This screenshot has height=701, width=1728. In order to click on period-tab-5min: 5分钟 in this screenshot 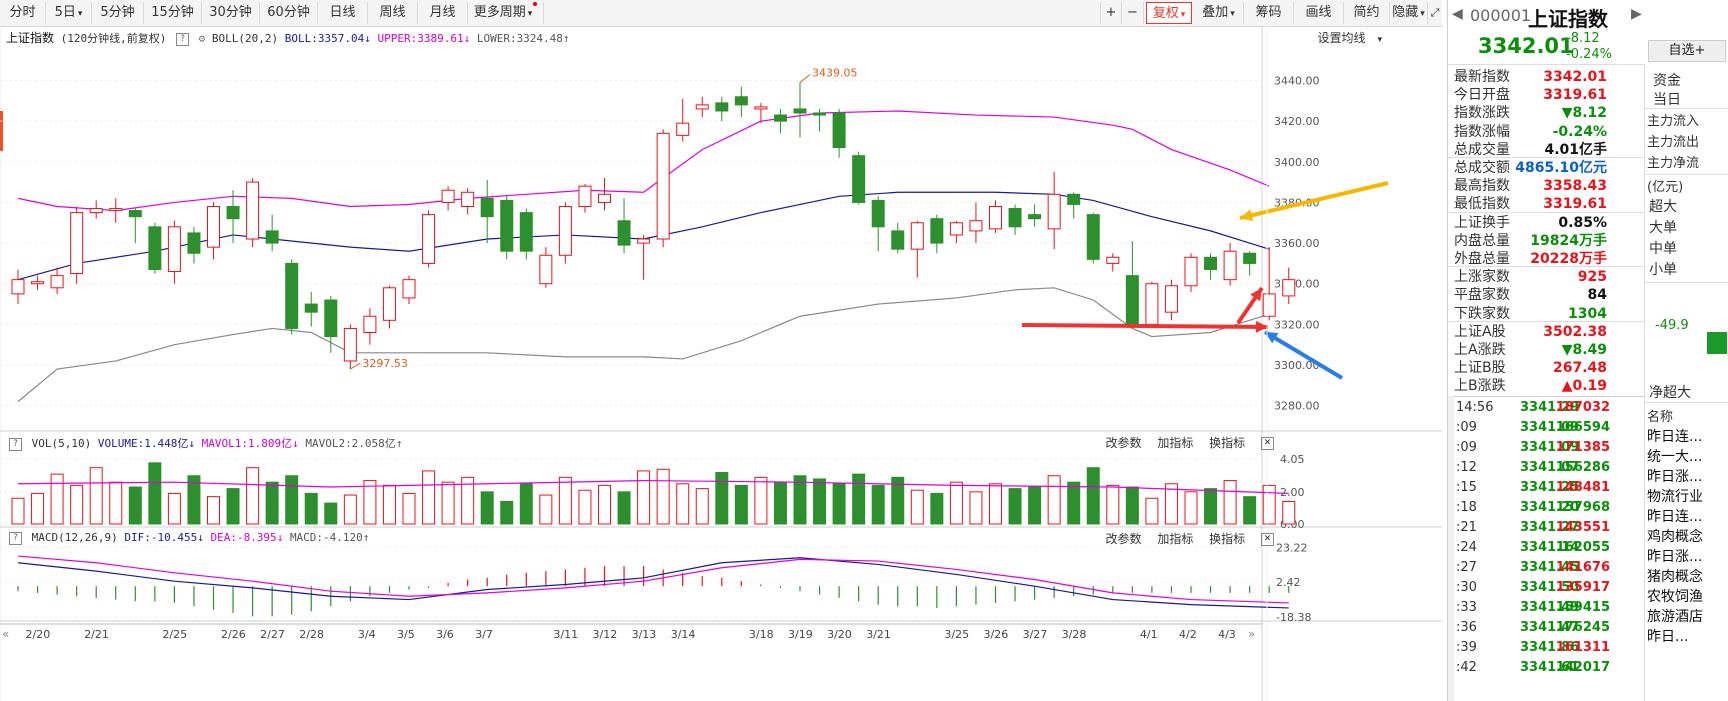, I will do `click(118, 13)`.